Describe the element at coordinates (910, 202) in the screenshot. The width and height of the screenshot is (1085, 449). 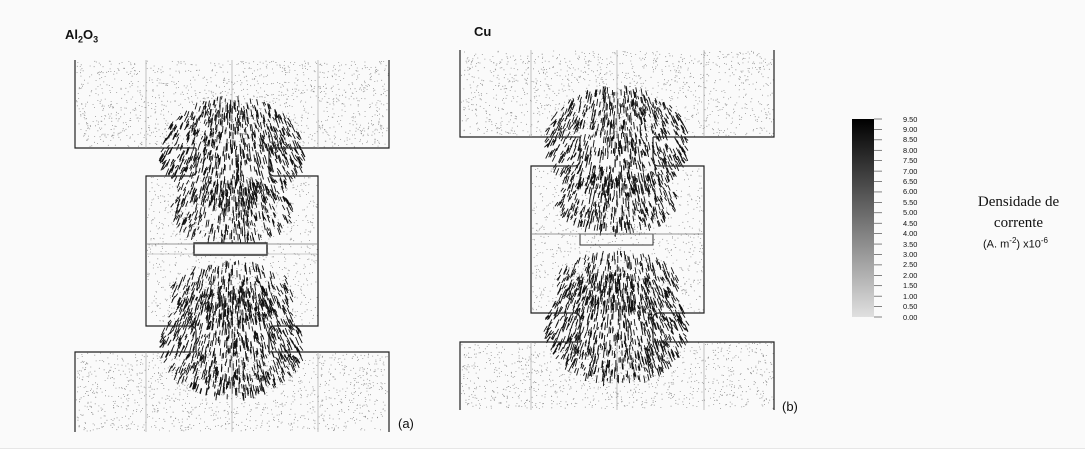
I see `colorbar-tick-label: 5.50` at that location.